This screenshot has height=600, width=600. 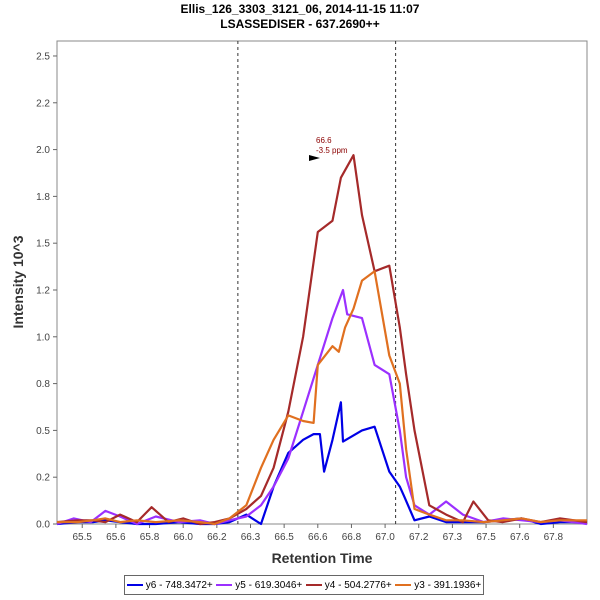 What do you see at coordinates (300, 9) in the screenshot?
I see `chart-title: Ellis_126_3303_3121_06, 2014-11-15 11:07` at bounding box center [300, 9].